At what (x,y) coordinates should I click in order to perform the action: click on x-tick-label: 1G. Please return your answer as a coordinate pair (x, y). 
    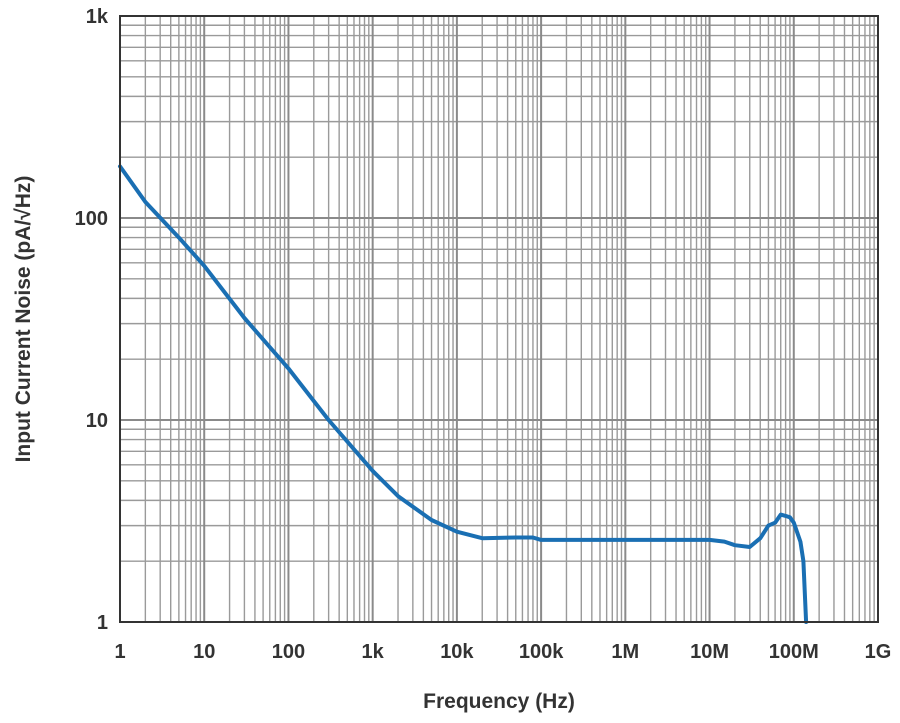
    Looking at the image, I should click on (878, 652).